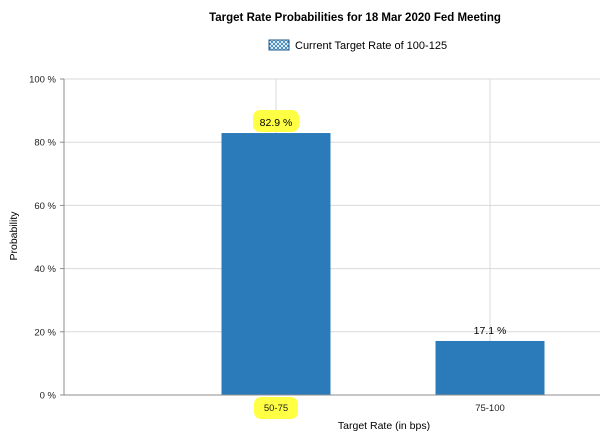 This screenshot has width=602, height=447. I want to click on highlights, so click(276, 264).